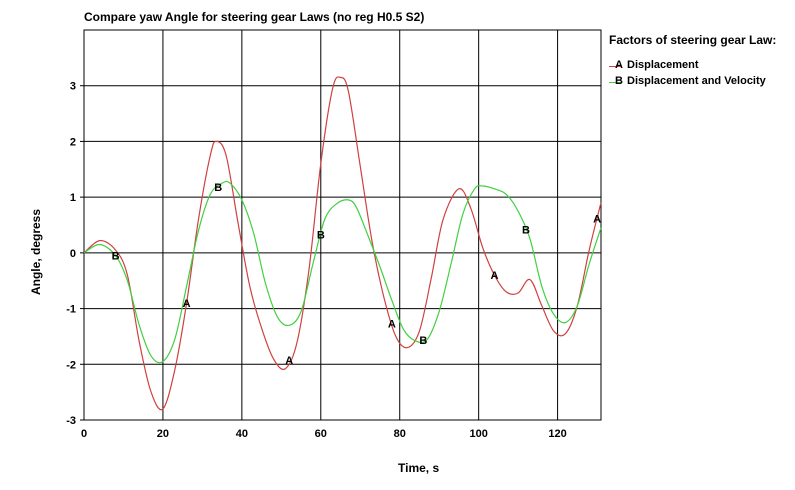  Describe the element at coordinates (693, 40) in the screenshot. I see `legend-title: Factors of steering gear Law:` at that location.